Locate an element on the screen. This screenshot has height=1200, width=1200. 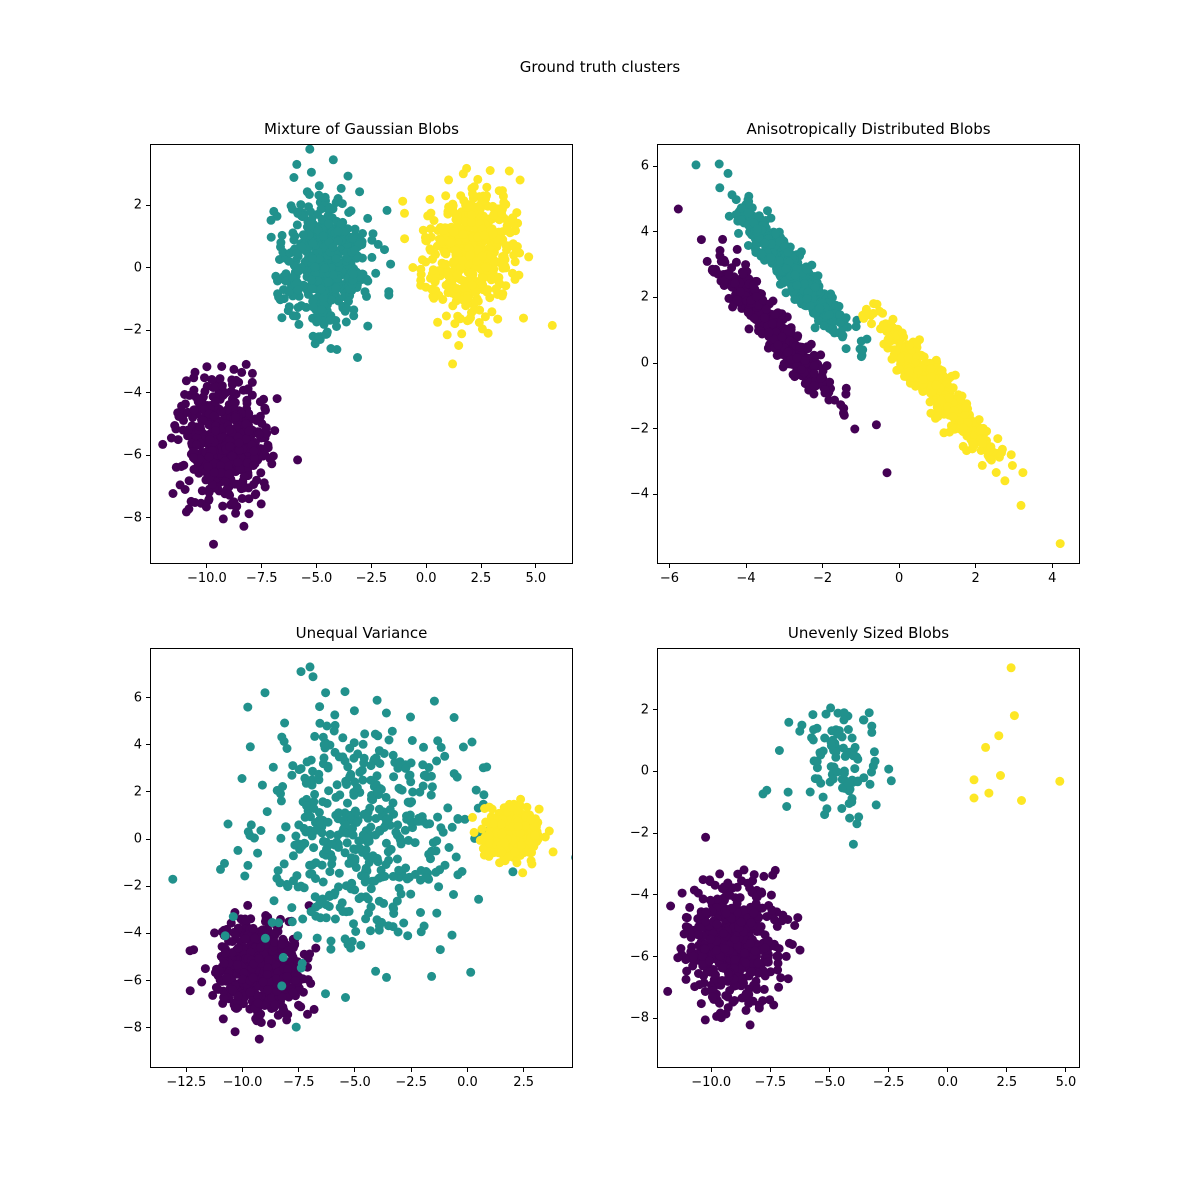
y-axis-tick-label: −4 is located at coordinates (132, 933).